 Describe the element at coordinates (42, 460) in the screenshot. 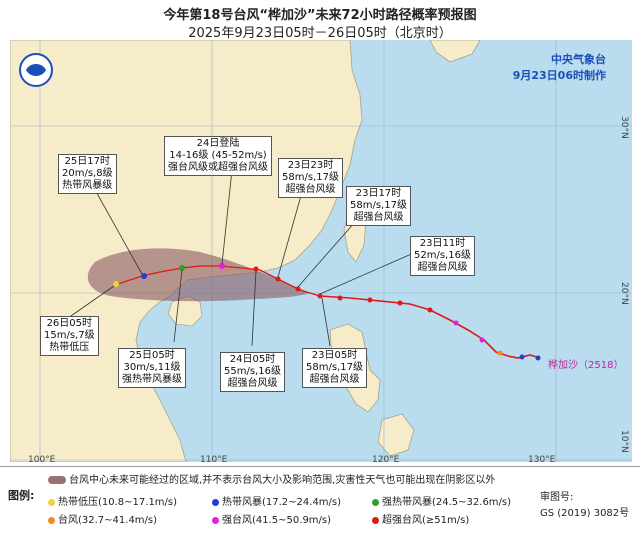

I see `lon-label-100: 100°E` at that location.